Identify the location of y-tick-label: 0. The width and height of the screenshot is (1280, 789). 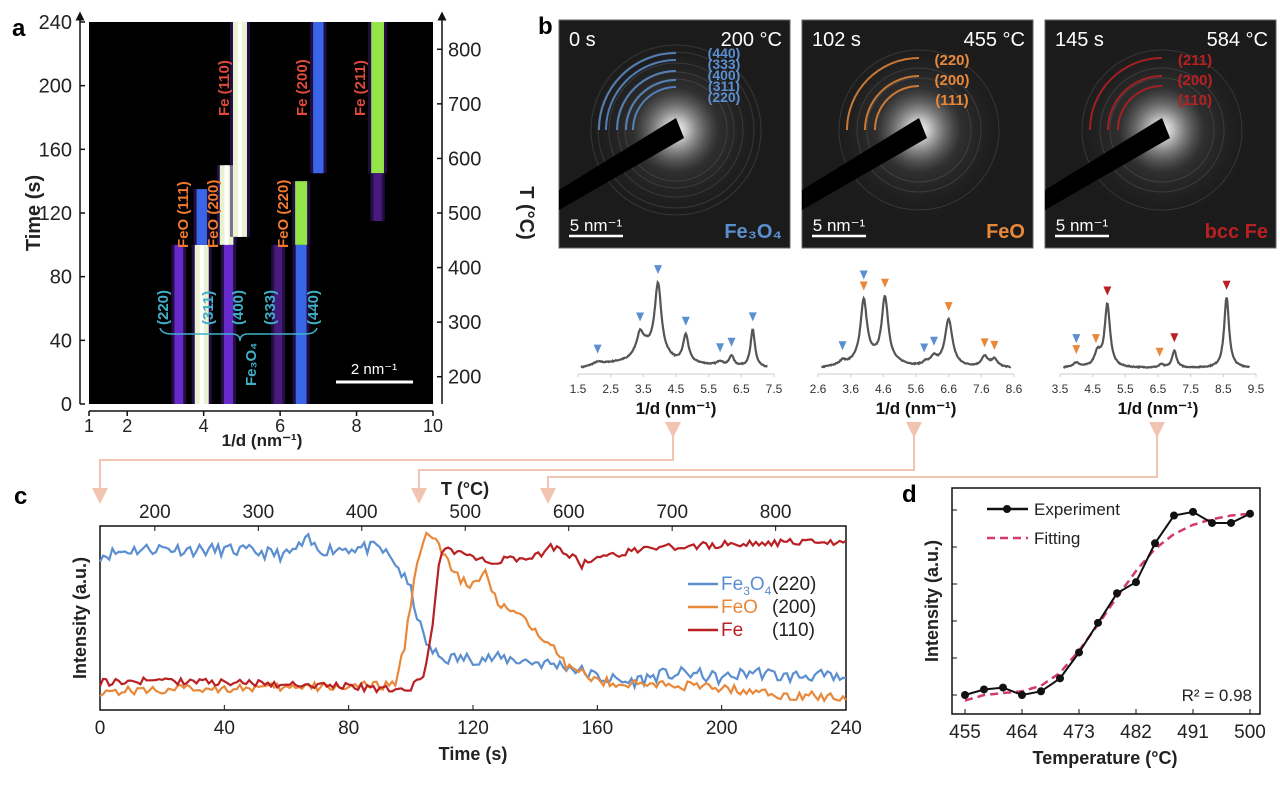
(66, 405).